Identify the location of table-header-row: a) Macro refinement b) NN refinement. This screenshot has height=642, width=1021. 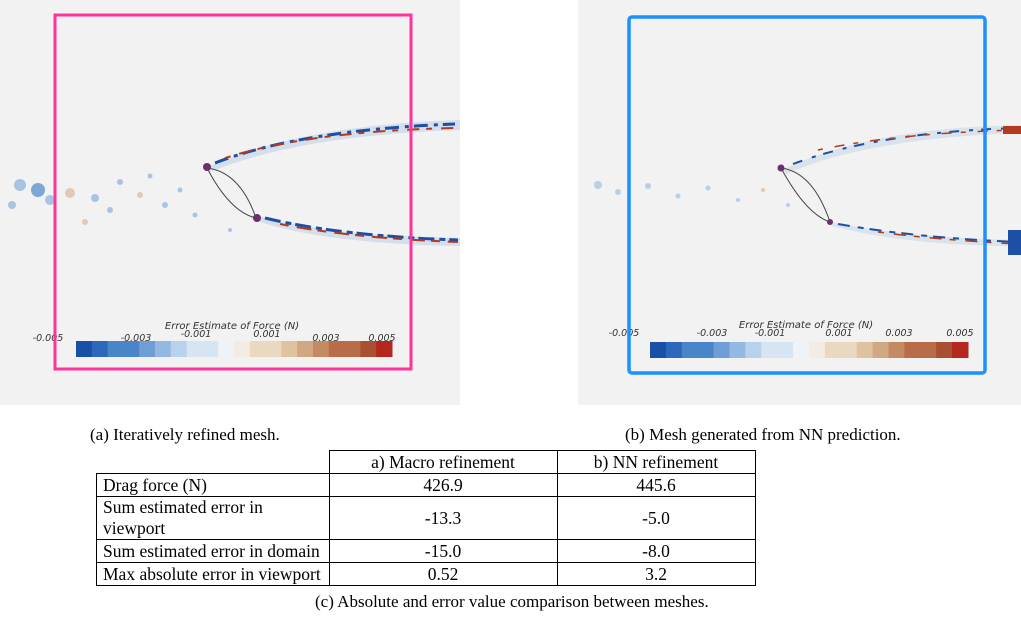
(426, 462).